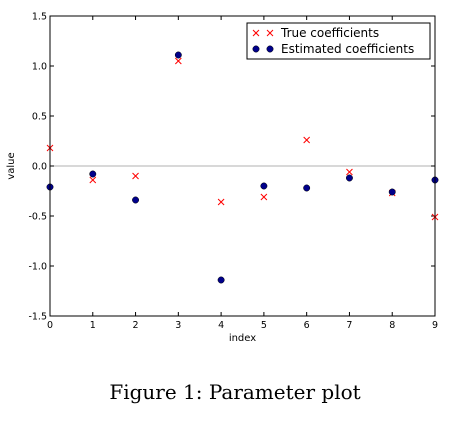  I want to click on x-tick-label: 6, so click(307, 325).